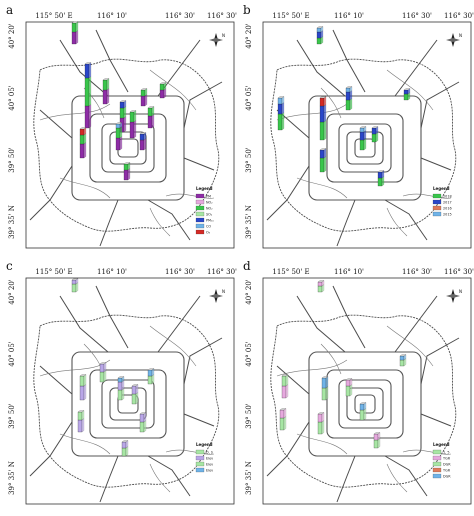  I want to click on north-arrow-icon: N, so click(454, 40).